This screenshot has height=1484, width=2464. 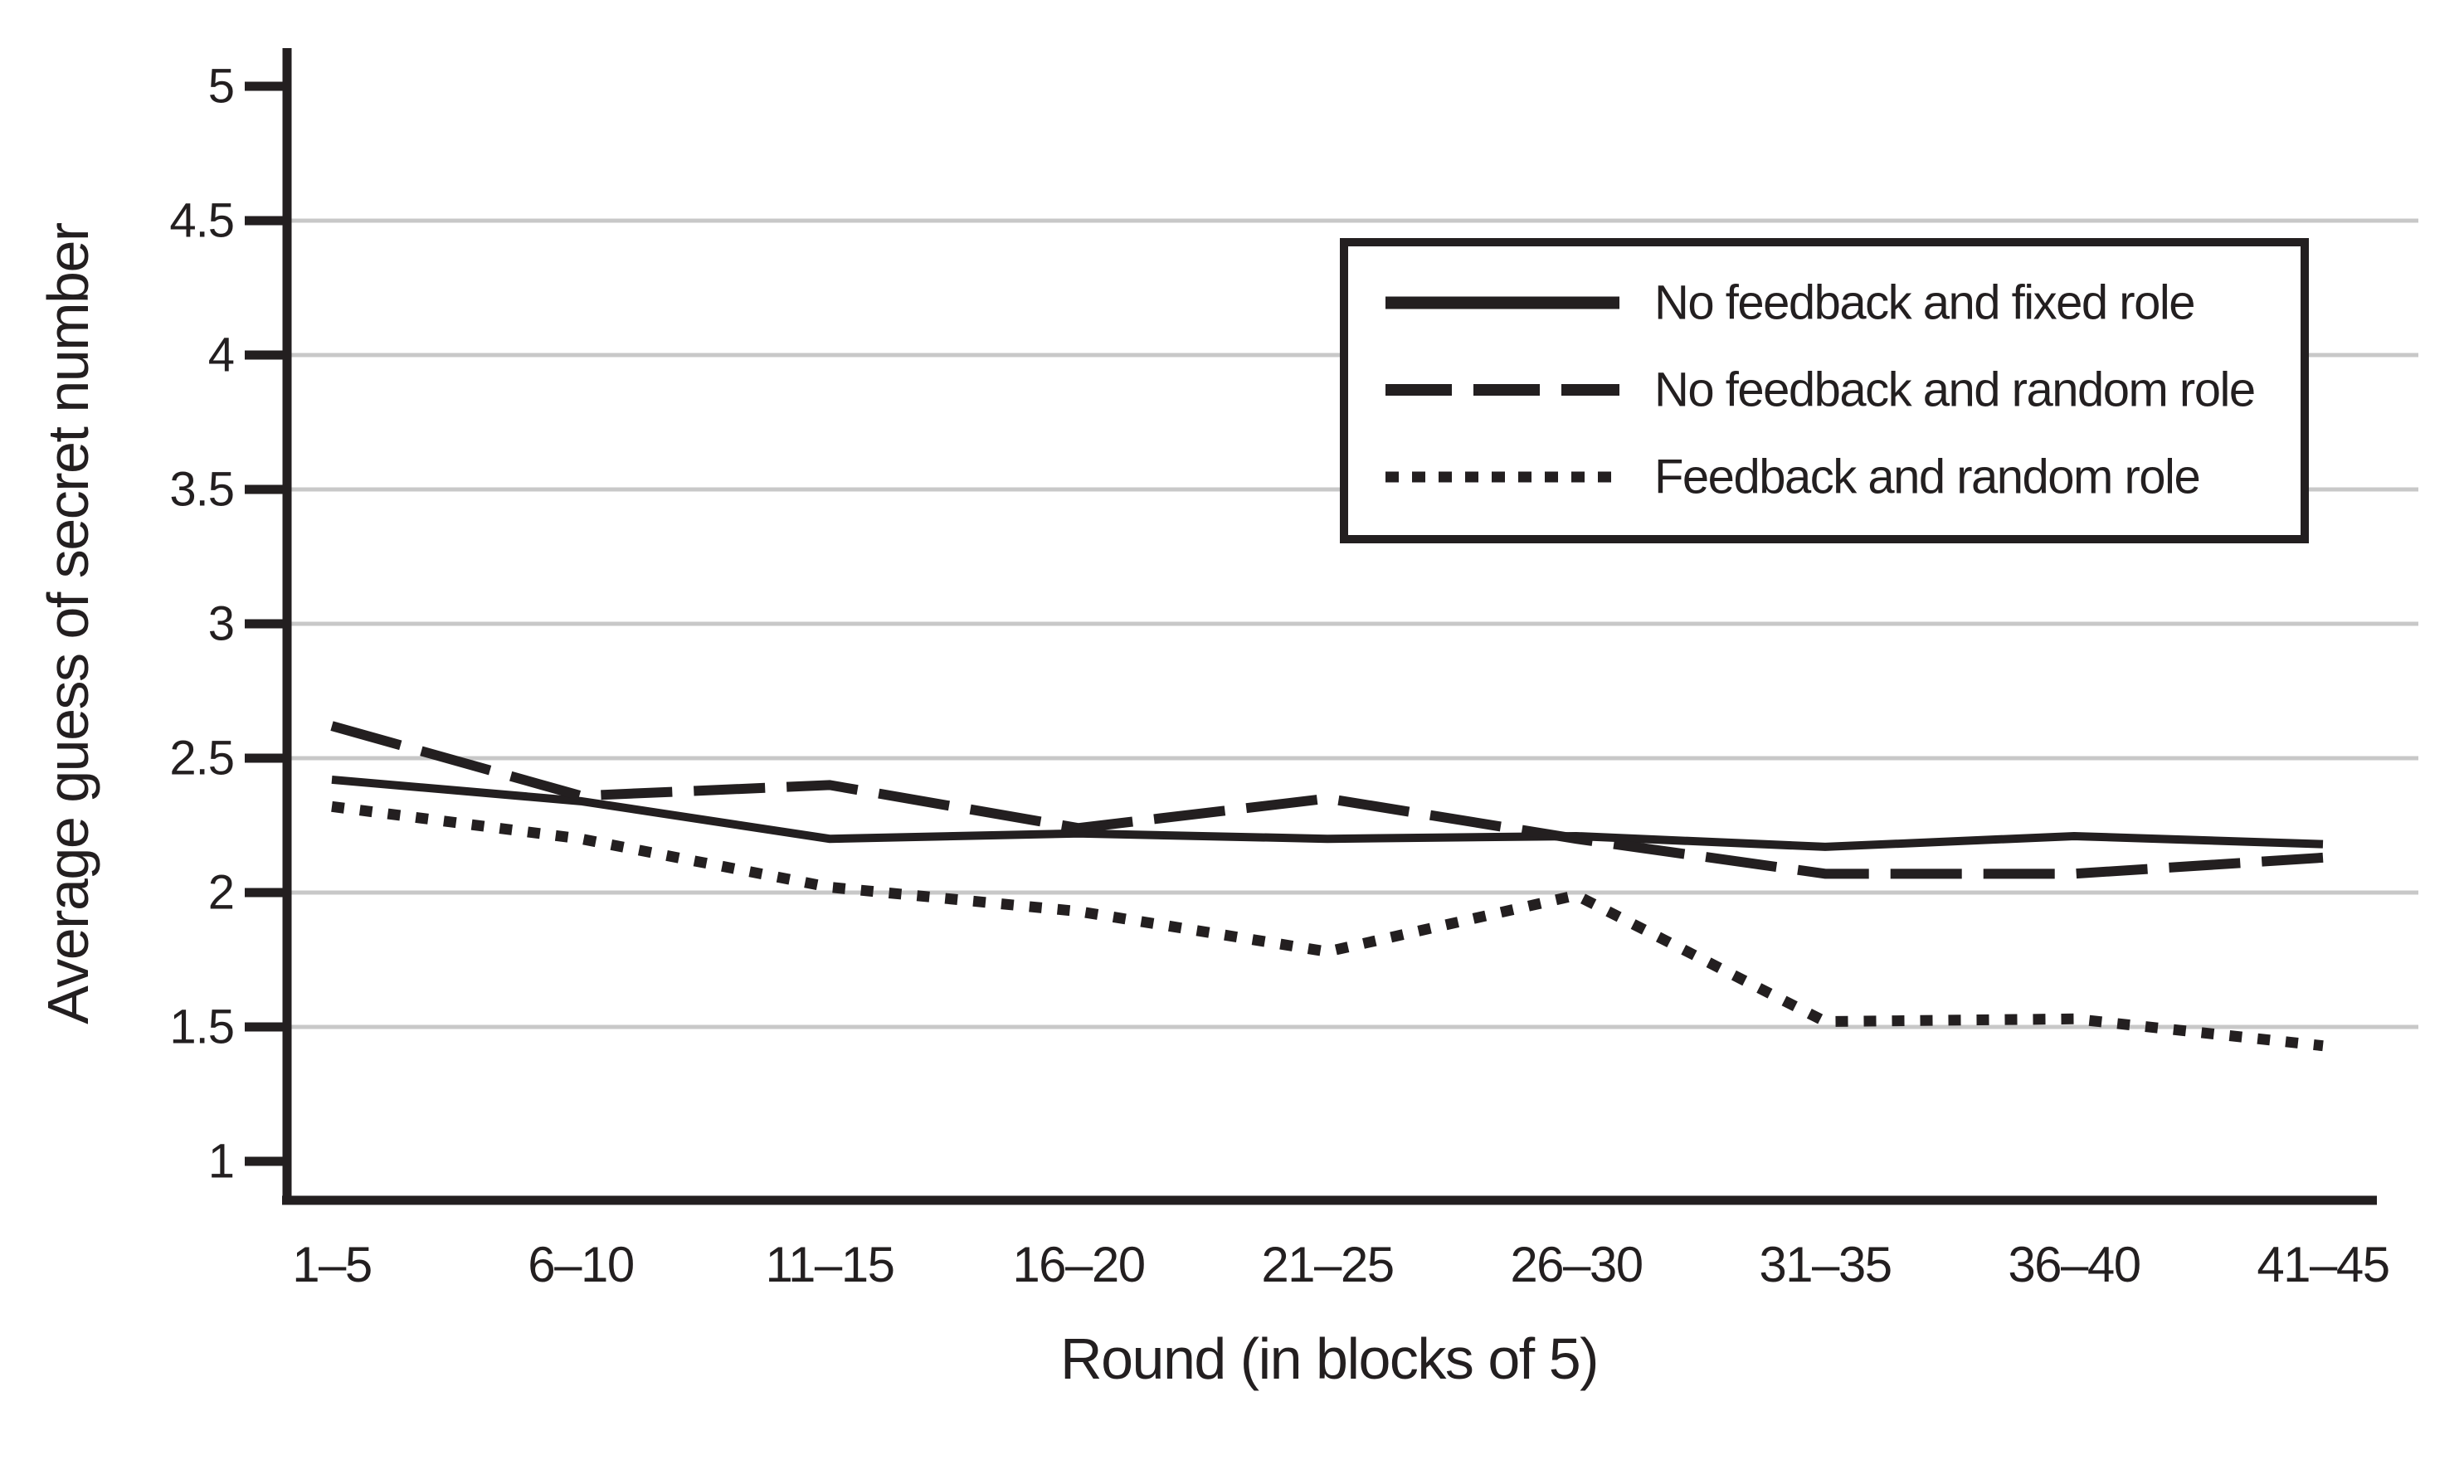 What do you see at coordinates (1078, 1264) in the screenshot?
I see `x-tick-label: 16–20` at bounding box center [1078, 1264].